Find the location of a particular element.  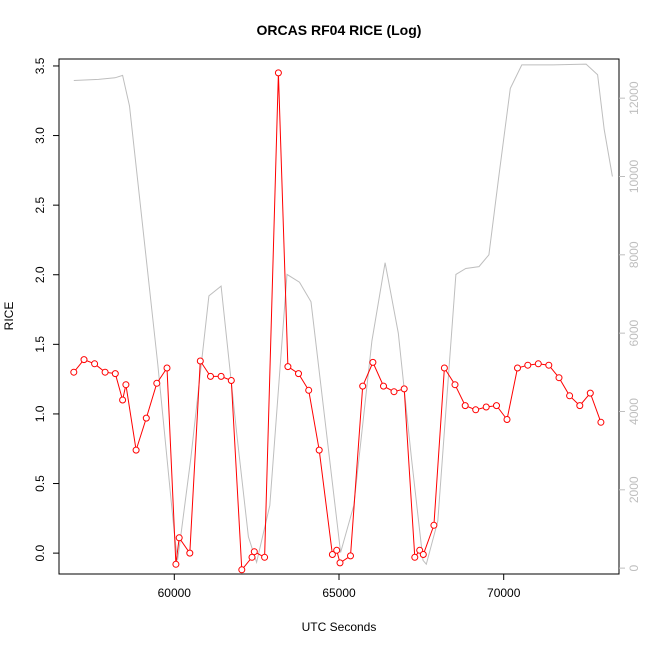

x-tick-label: 65000 is located at coordinates (339, 593).